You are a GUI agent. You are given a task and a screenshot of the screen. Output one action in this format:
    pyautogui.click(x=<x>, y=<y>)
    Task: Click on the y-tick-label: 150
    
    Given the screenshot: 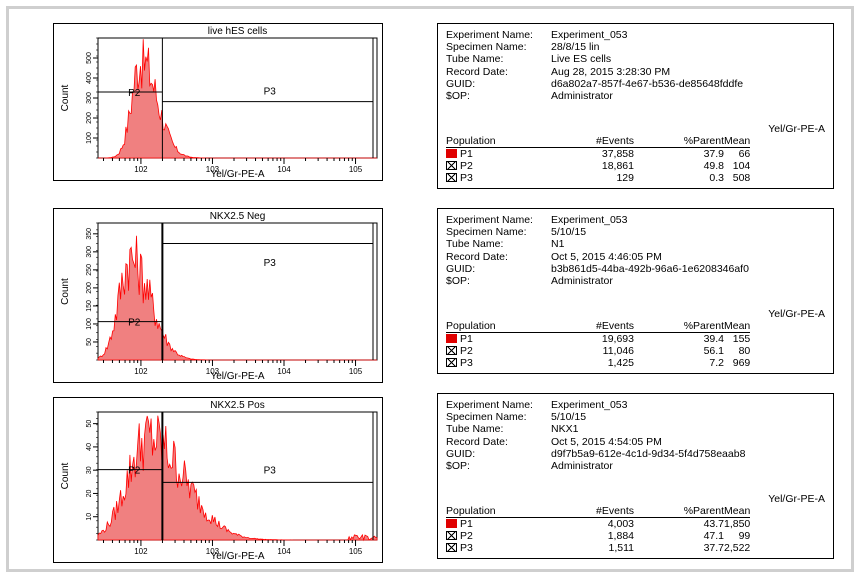 What is the action you would take?
    pyautogui.click(x=89, y=306)
    